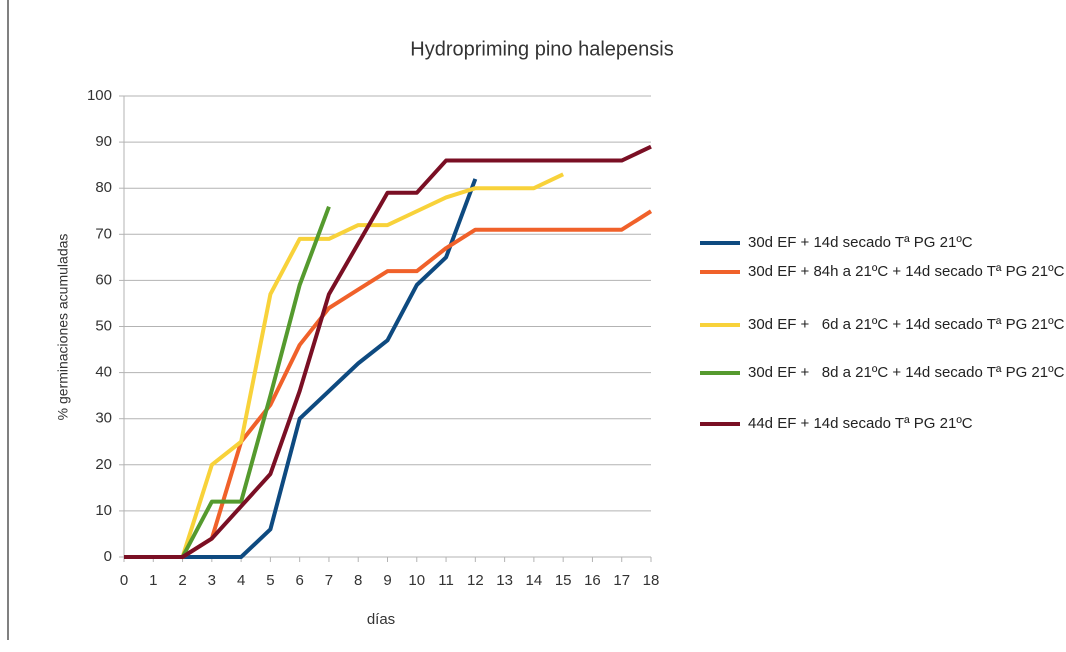  Describe the element at coordinates (108, 556) in the screenshot. I see `y-tick-label: 0` at that location.